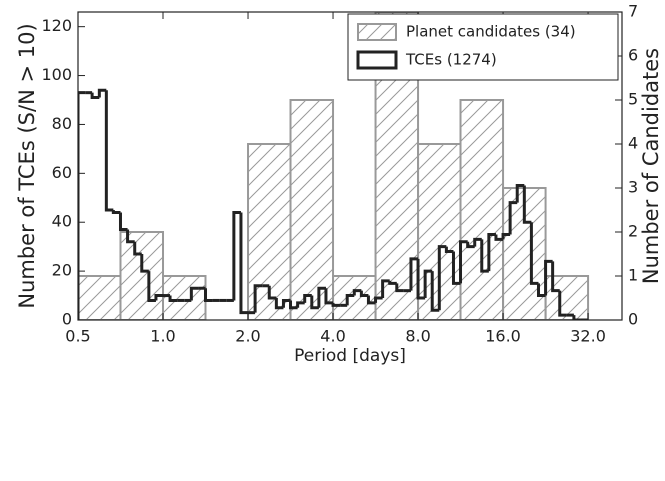  I want to click on y2-axis-label: Number of Candidates, so click(651, 166).